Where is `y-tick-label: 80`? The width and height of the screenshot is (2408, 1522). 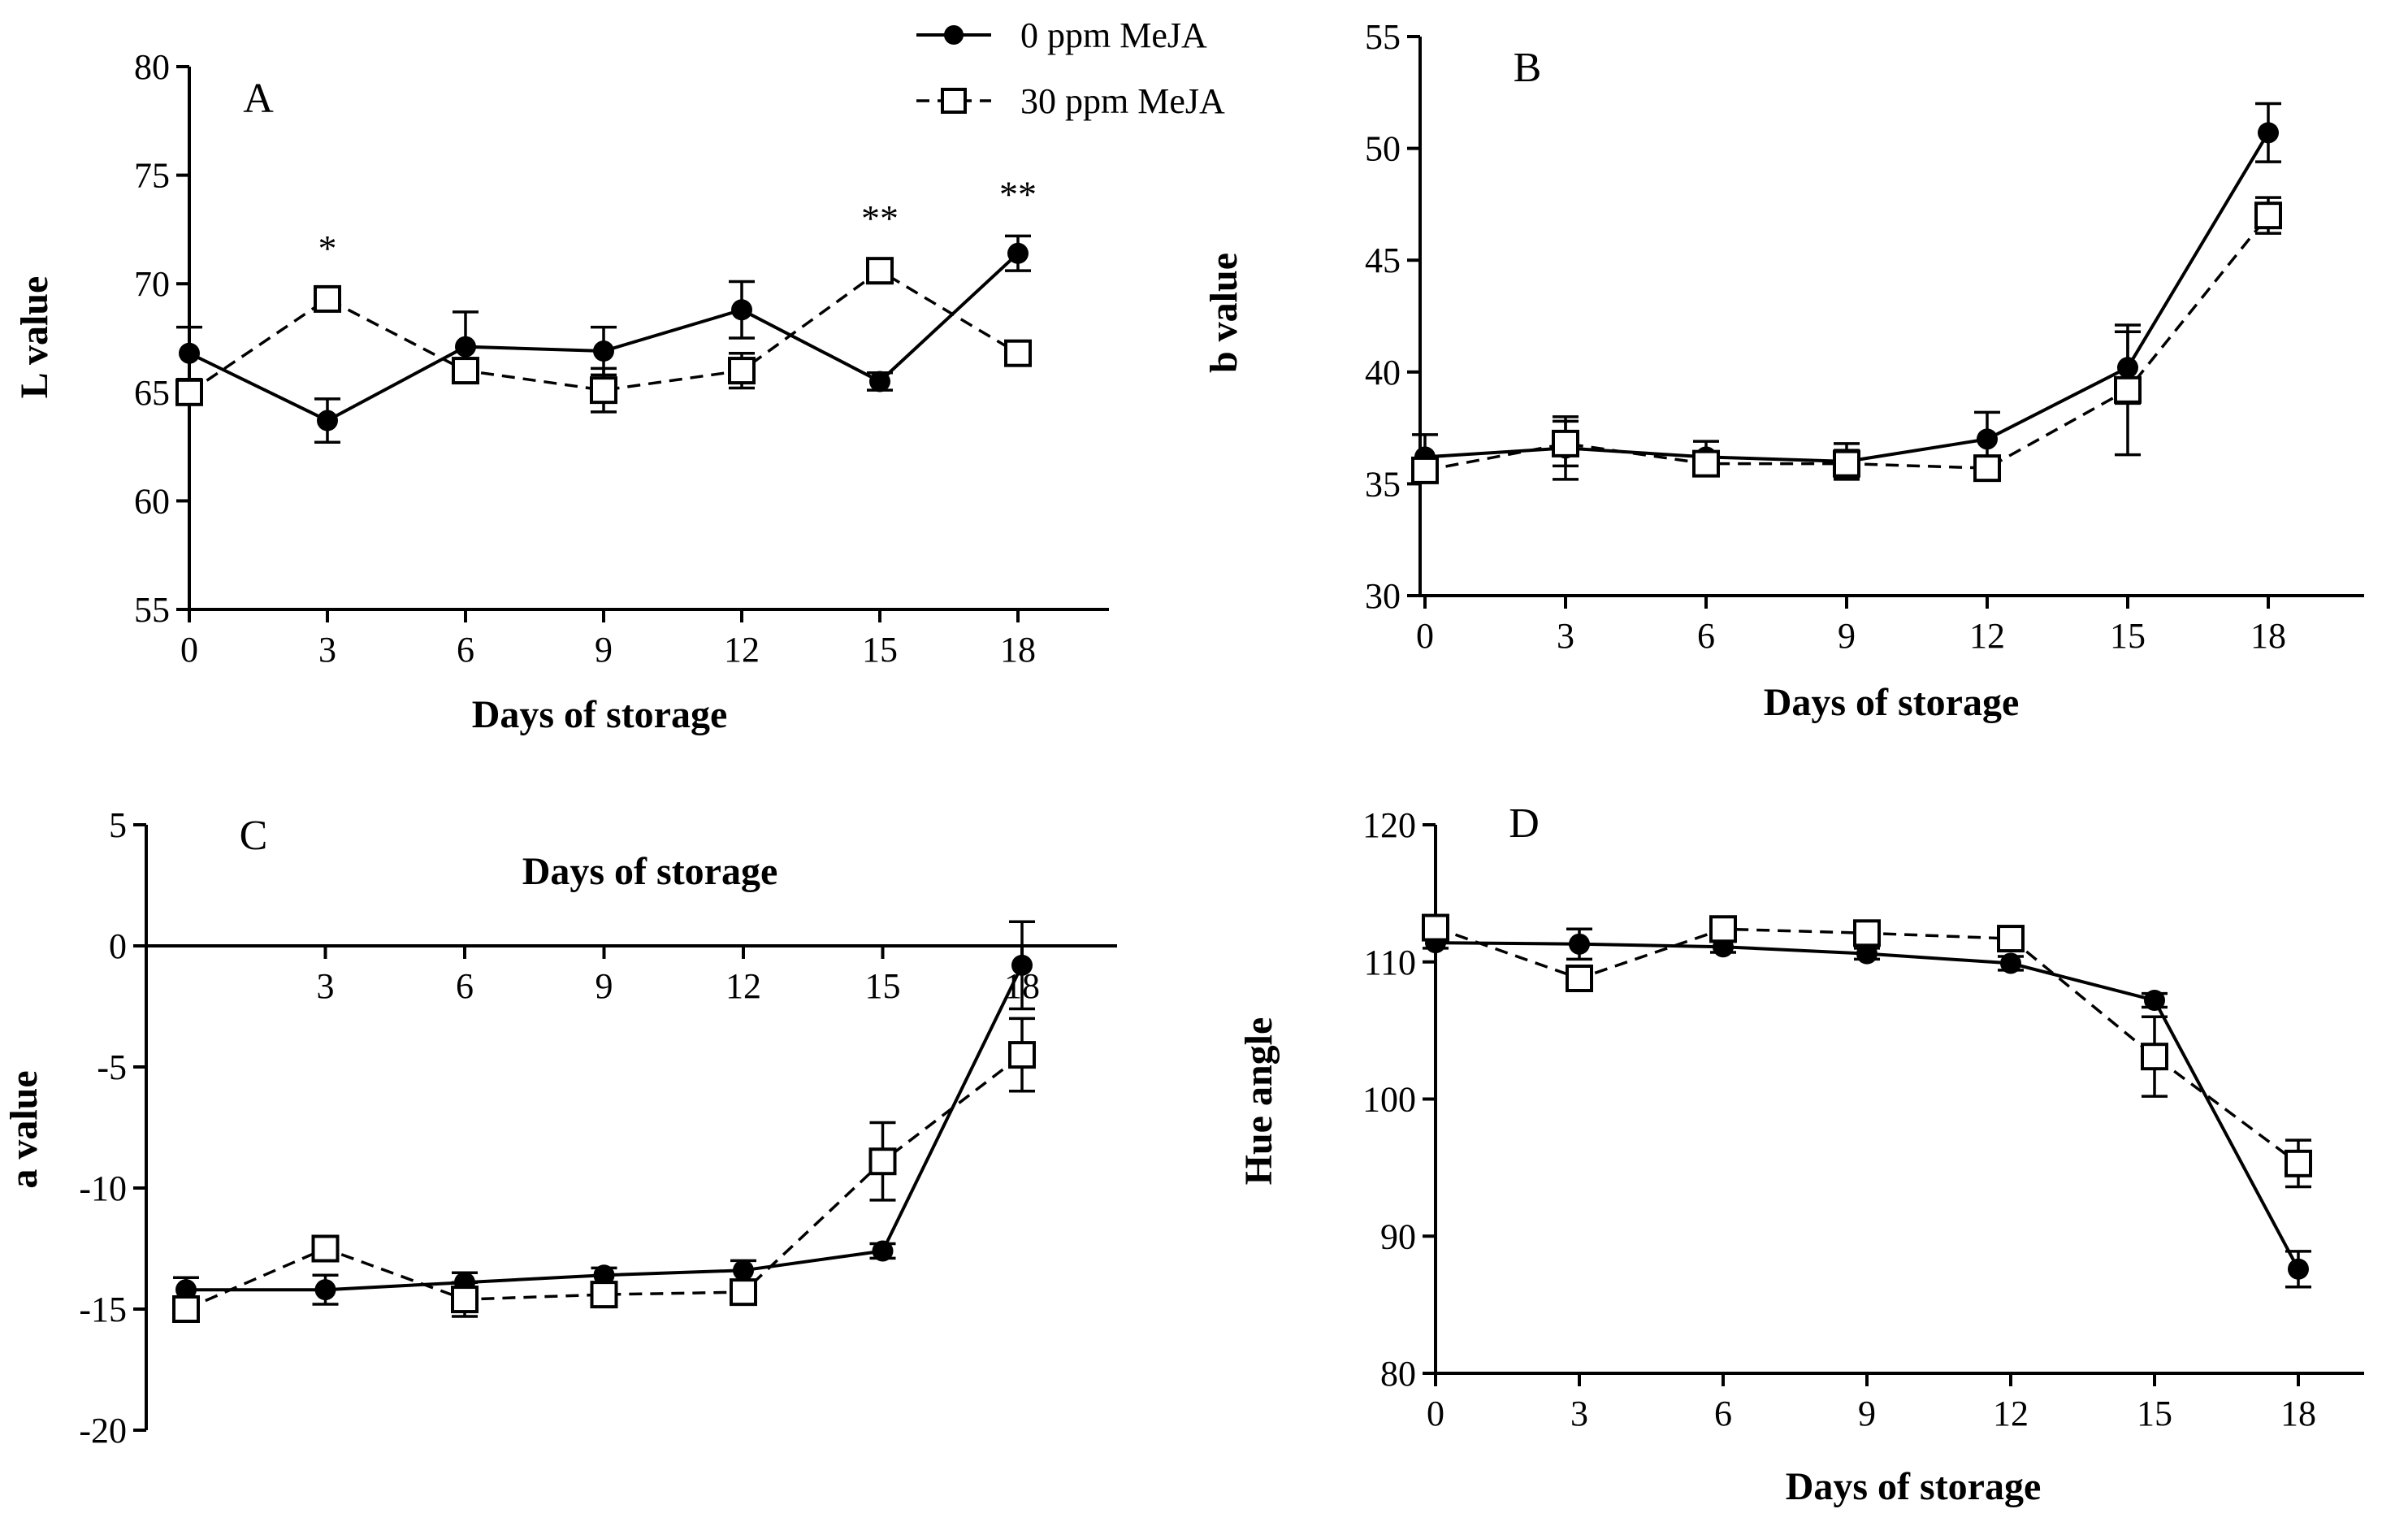 y-tick-label: 80 is located at coordinates (152, 67).